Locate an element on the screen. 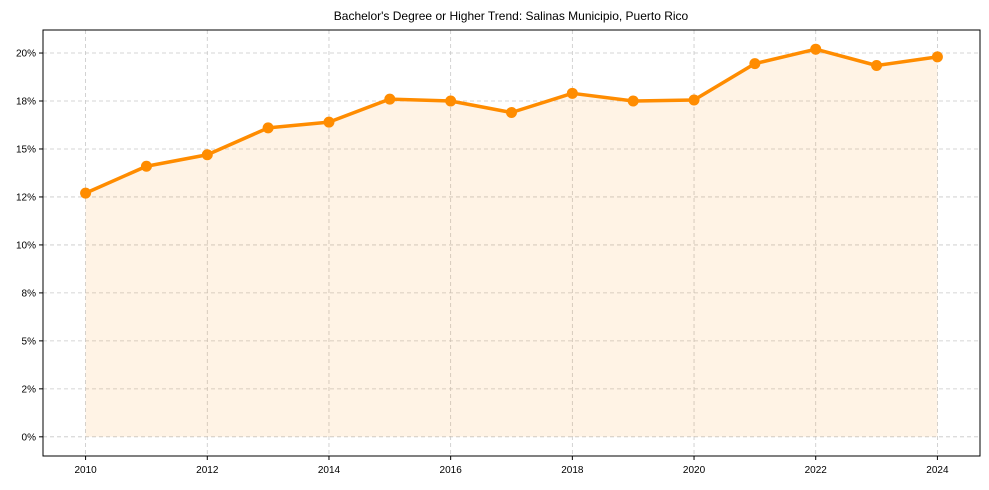 This screenshot has width=989, height=490. x-tick-label: 2016 is located at coordinates (451, 470).